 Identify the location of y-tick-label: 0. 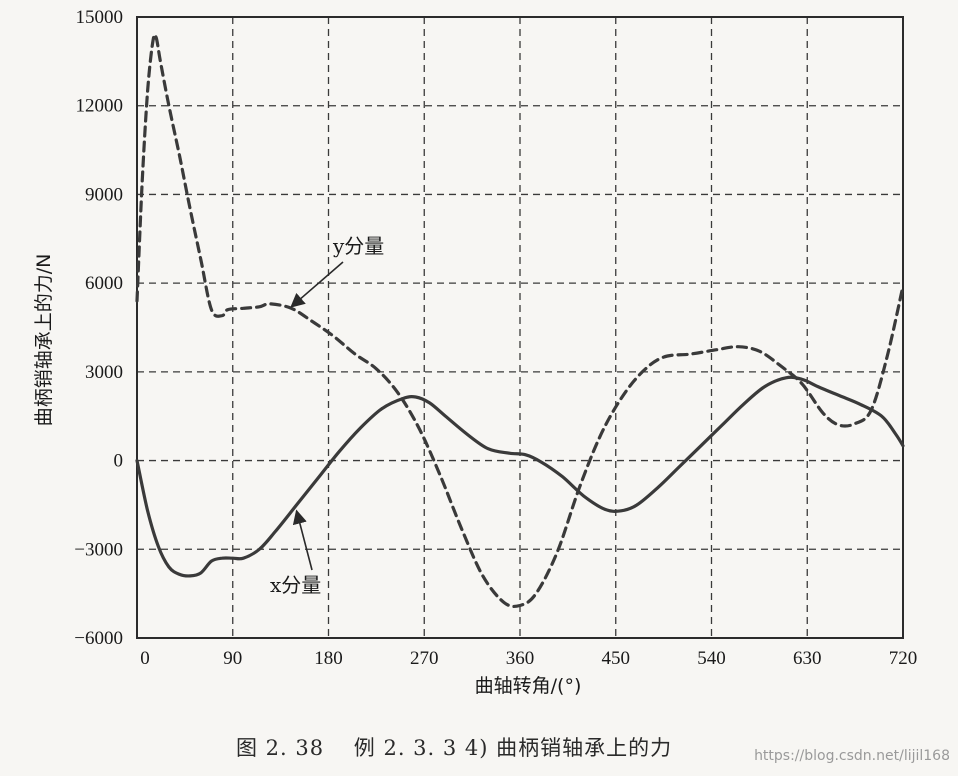
(119, 461).